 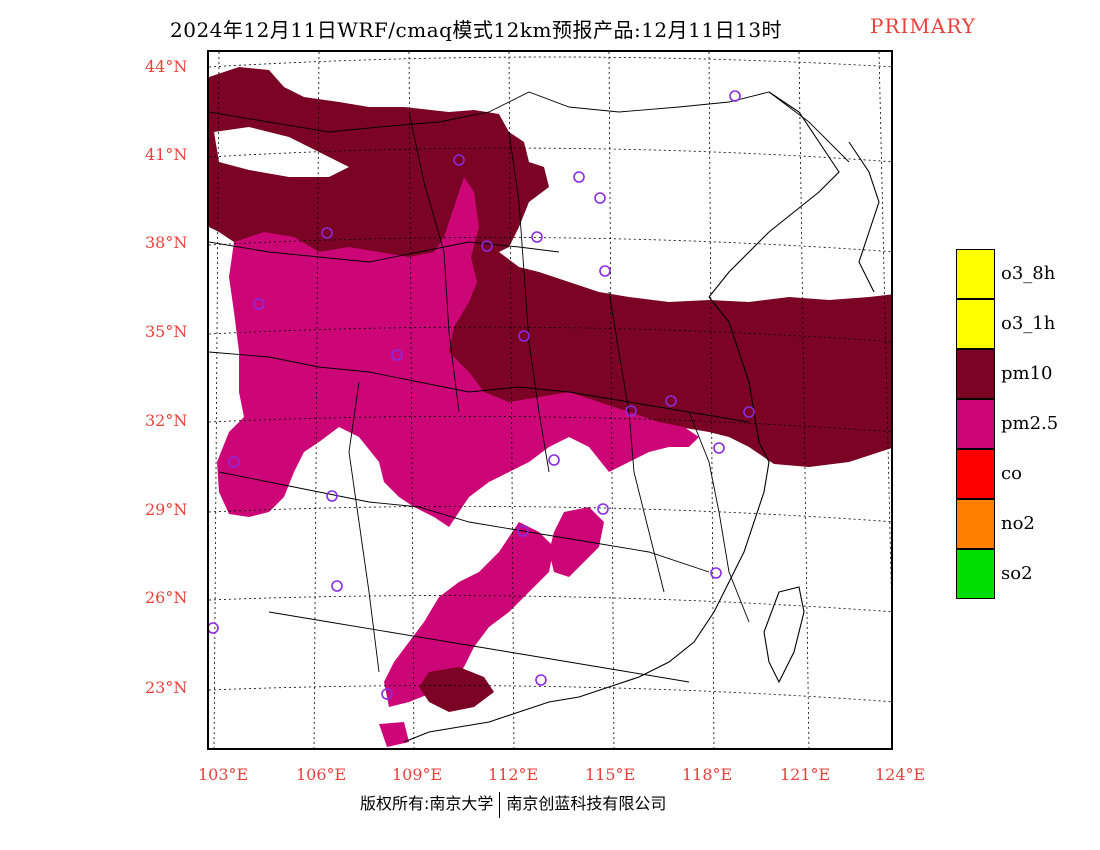 I want to click on legend-item: pm2.5, so click(x=1026, y=424).